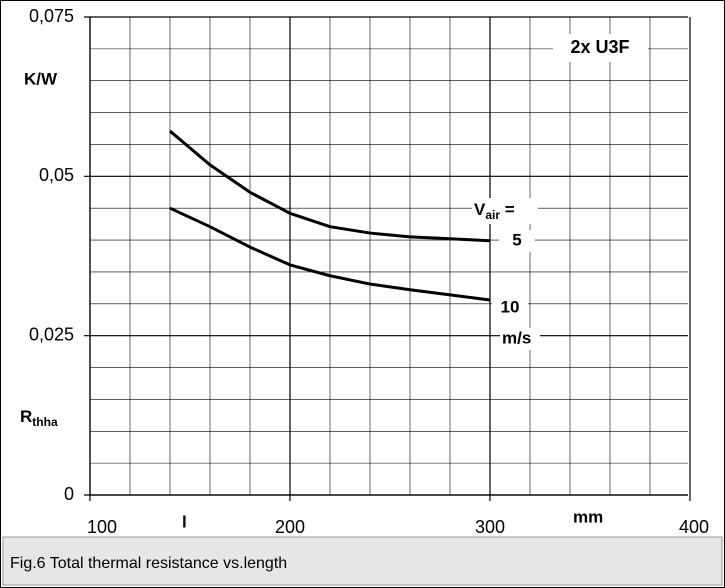 The image size is (725, 588). I want to click on y-tick-label: 0,025, so click(51, 334).